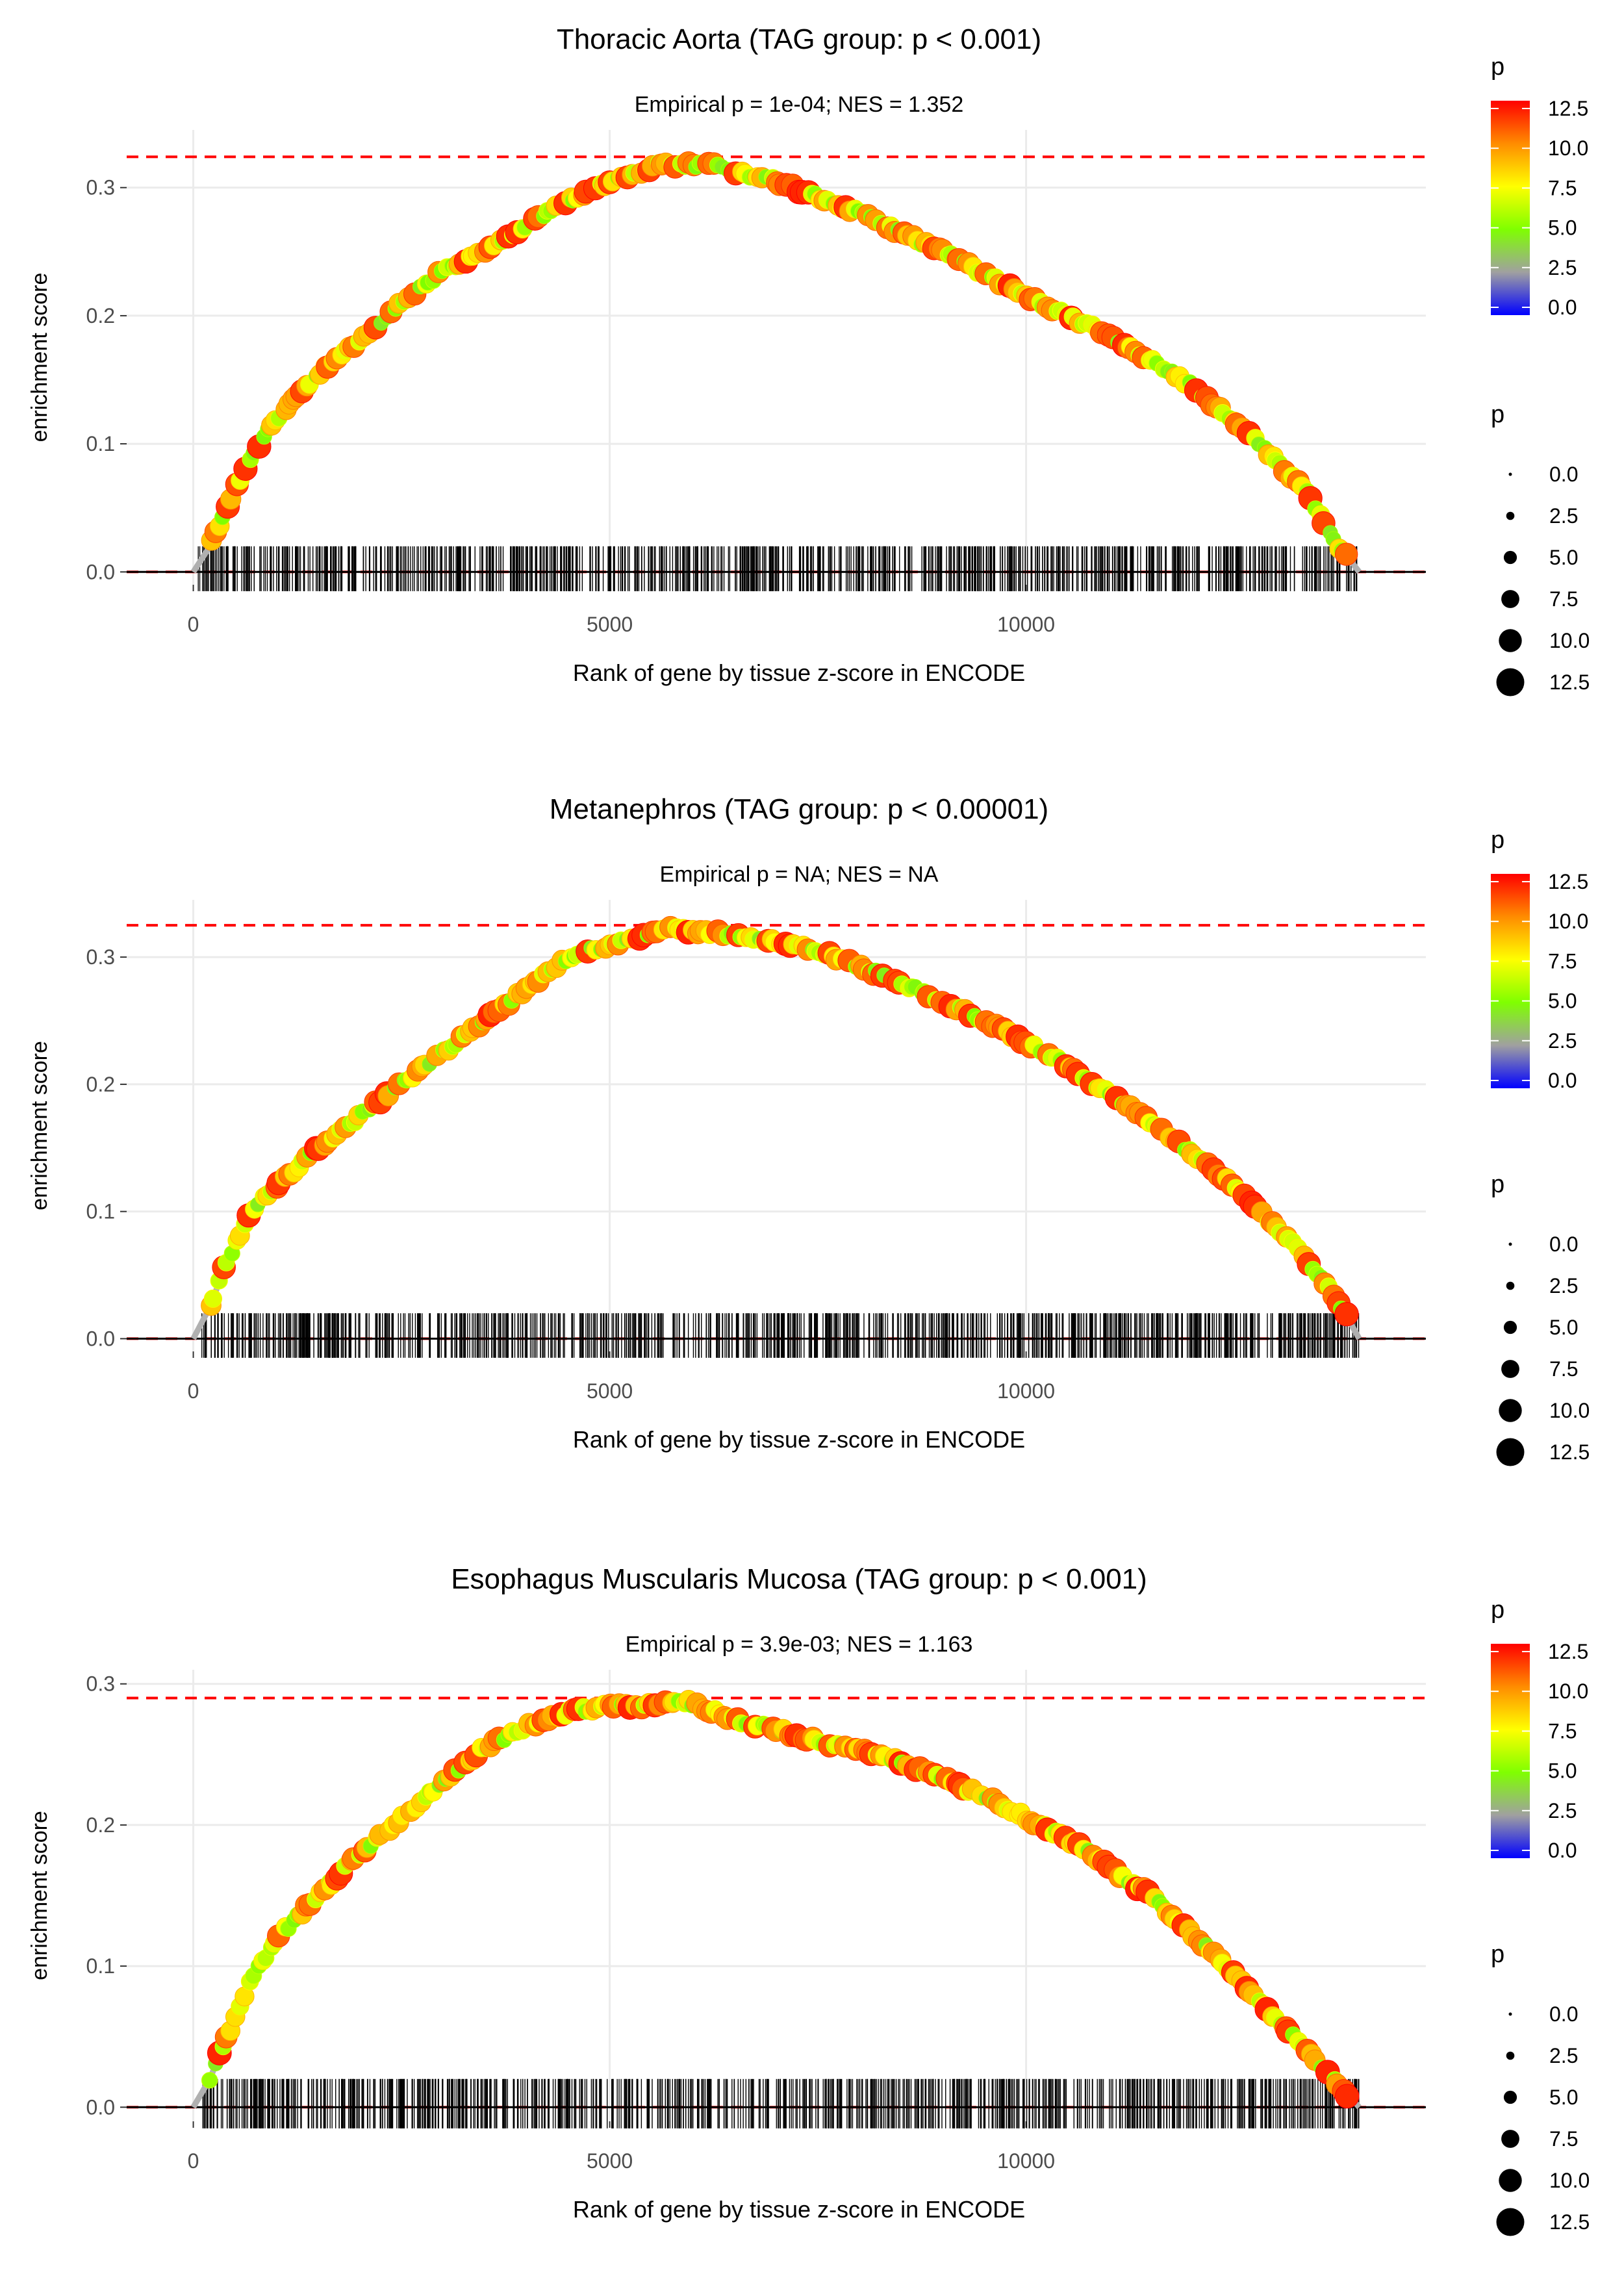  I want to click on panel-title: Metanephros (TAG group: p < 0.00001), so click(799, 809).